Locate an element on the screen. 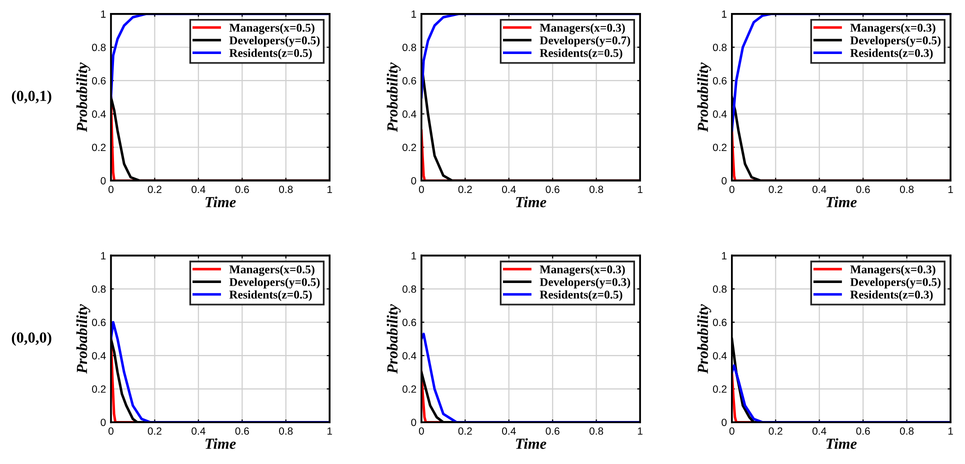 This screenshot has height=464, width=965. legend-label: Developers(y=0.7) is located at coordinates (585, 41).